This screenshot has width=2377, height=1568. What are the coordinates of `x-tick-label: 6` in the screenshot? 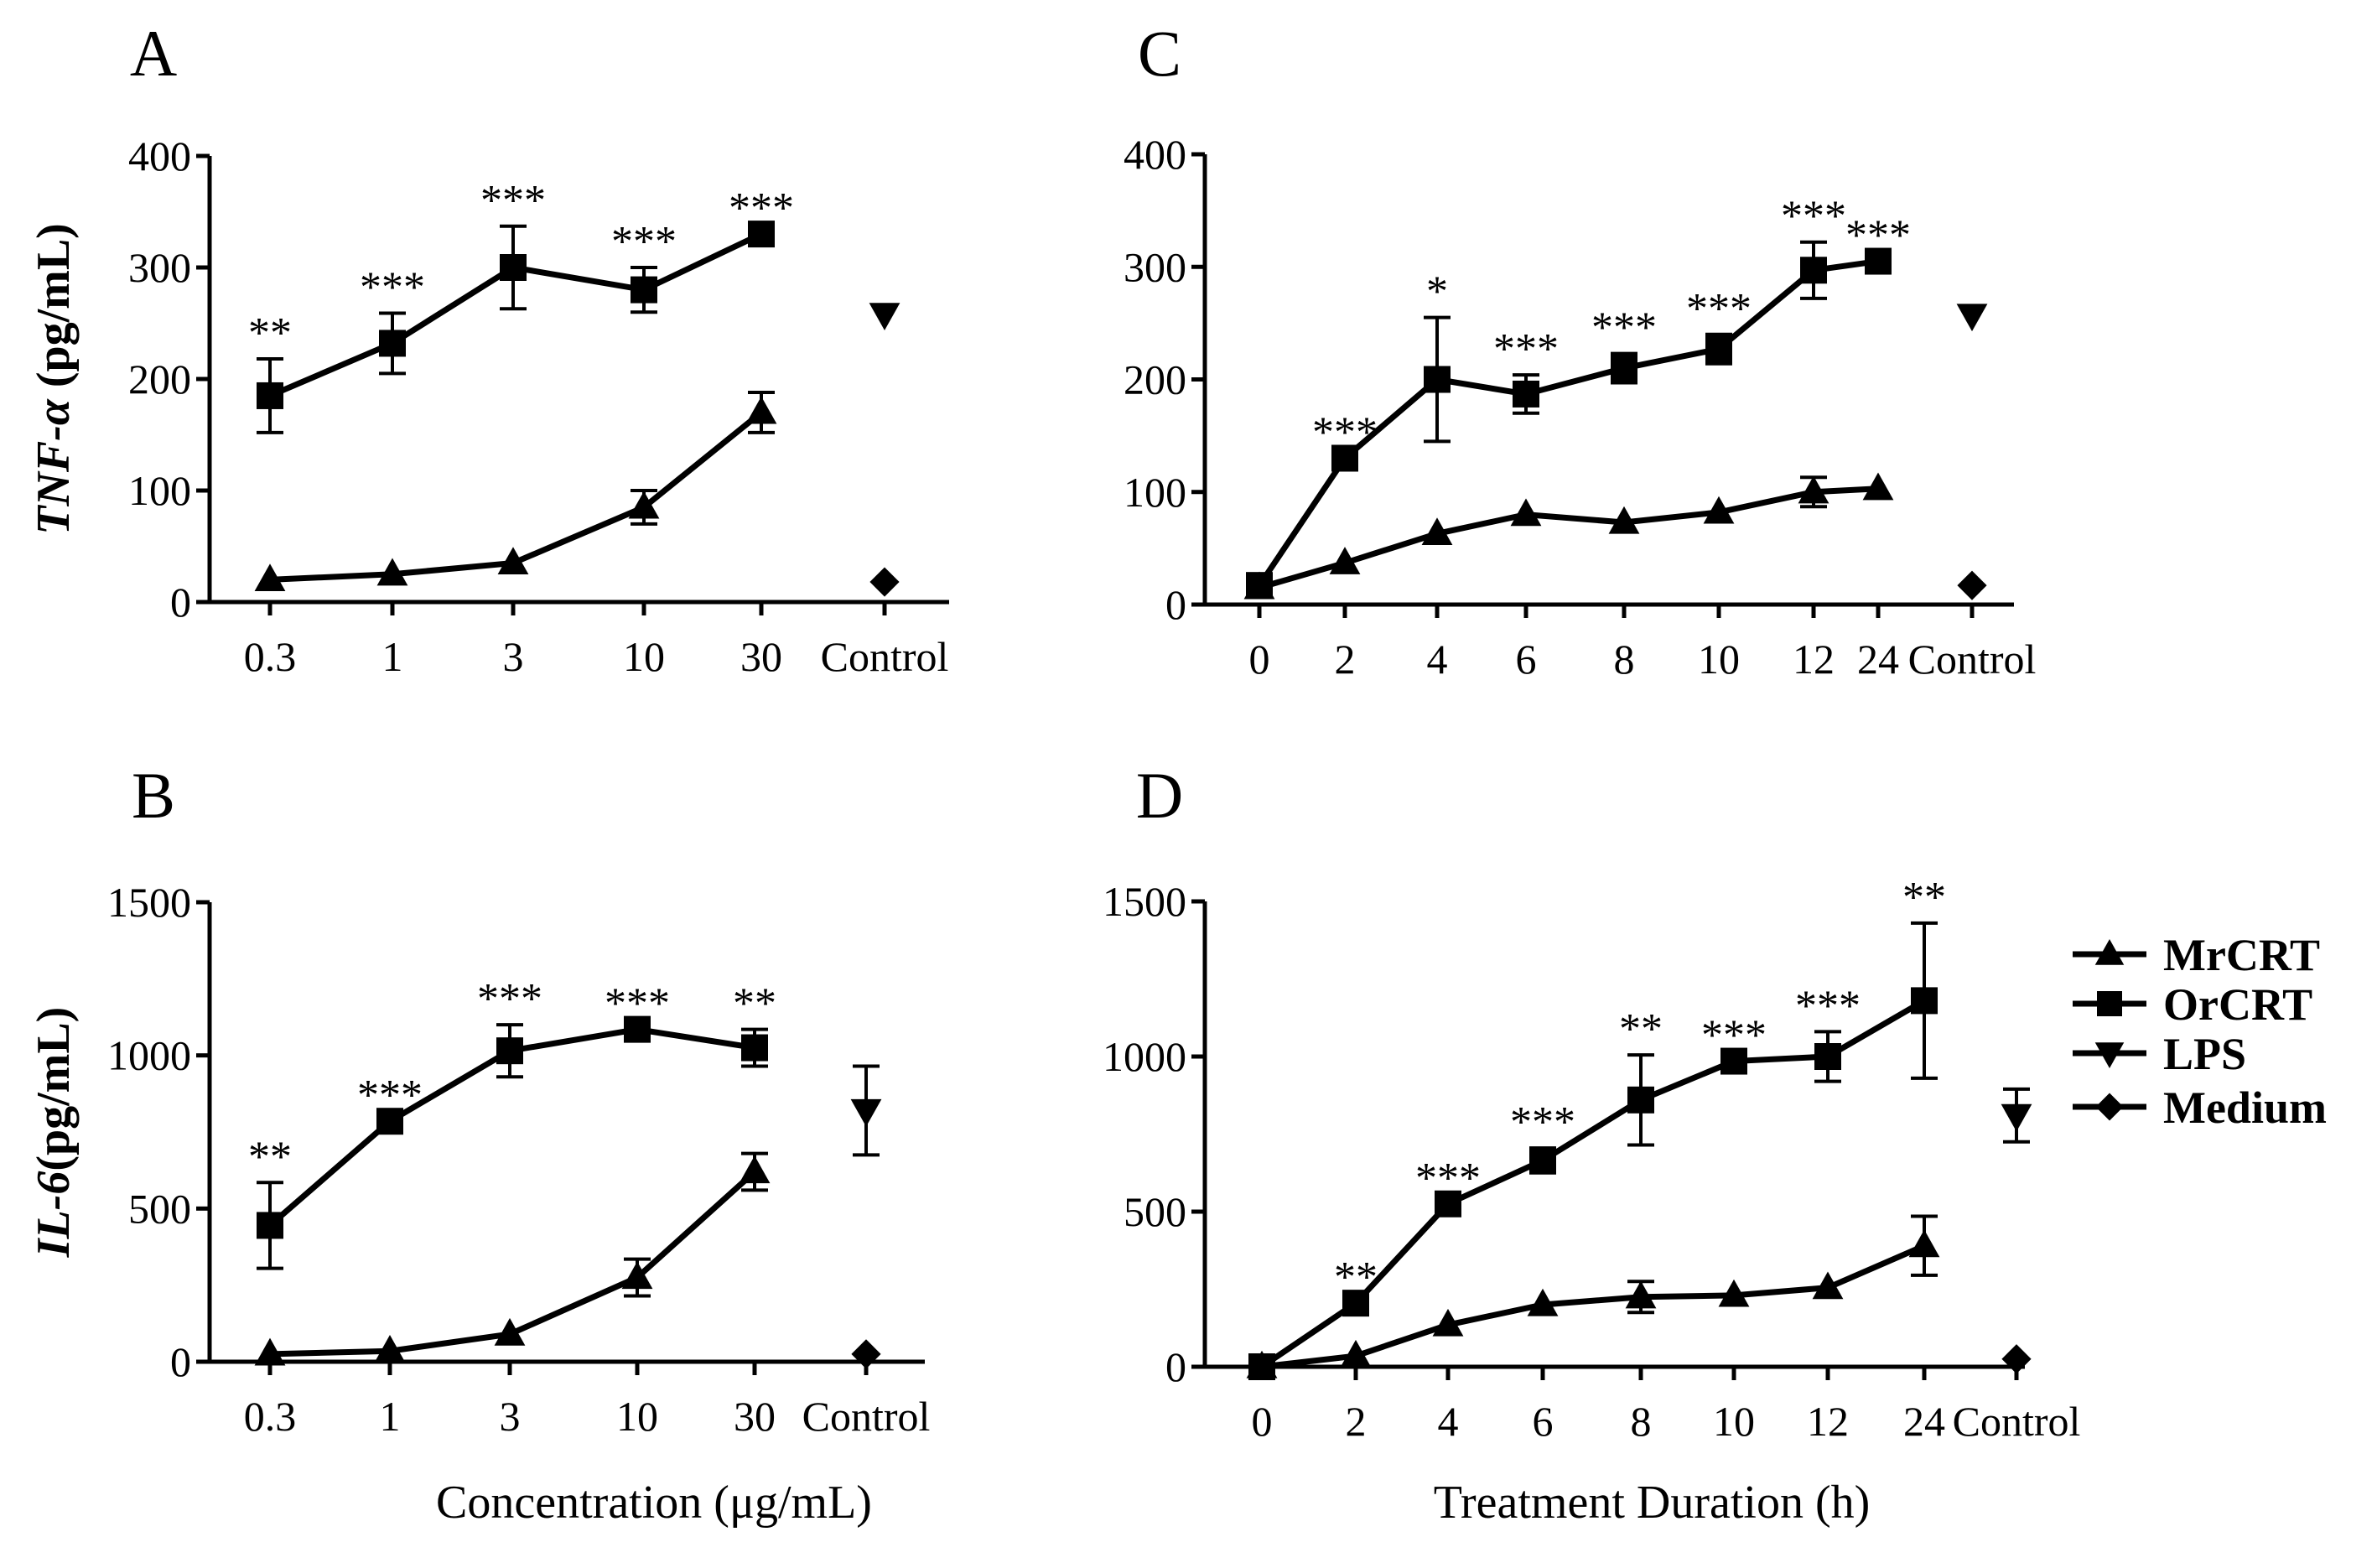 It's located at (1544, 1421).